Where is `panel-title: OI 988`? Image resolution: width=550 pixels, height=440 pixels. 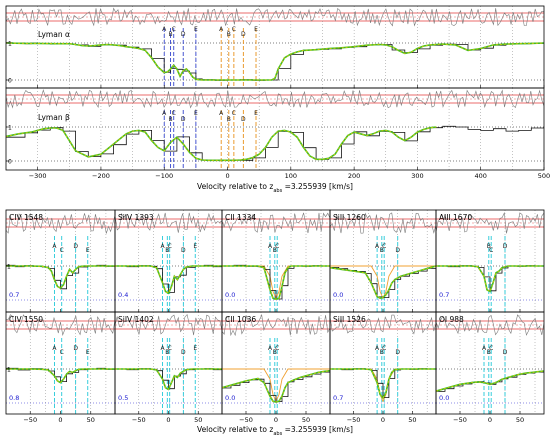 panel-title: OI 988 is located at coordinates (451, 319).